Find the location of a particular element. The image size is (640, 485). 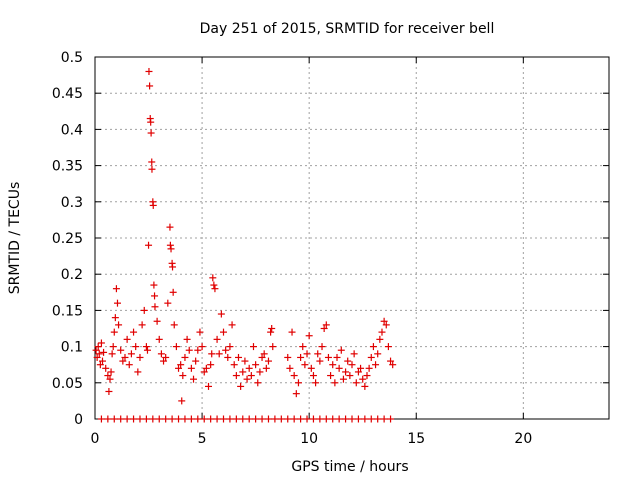

x-tick-label: 15 is located at coordinates (416, 439).